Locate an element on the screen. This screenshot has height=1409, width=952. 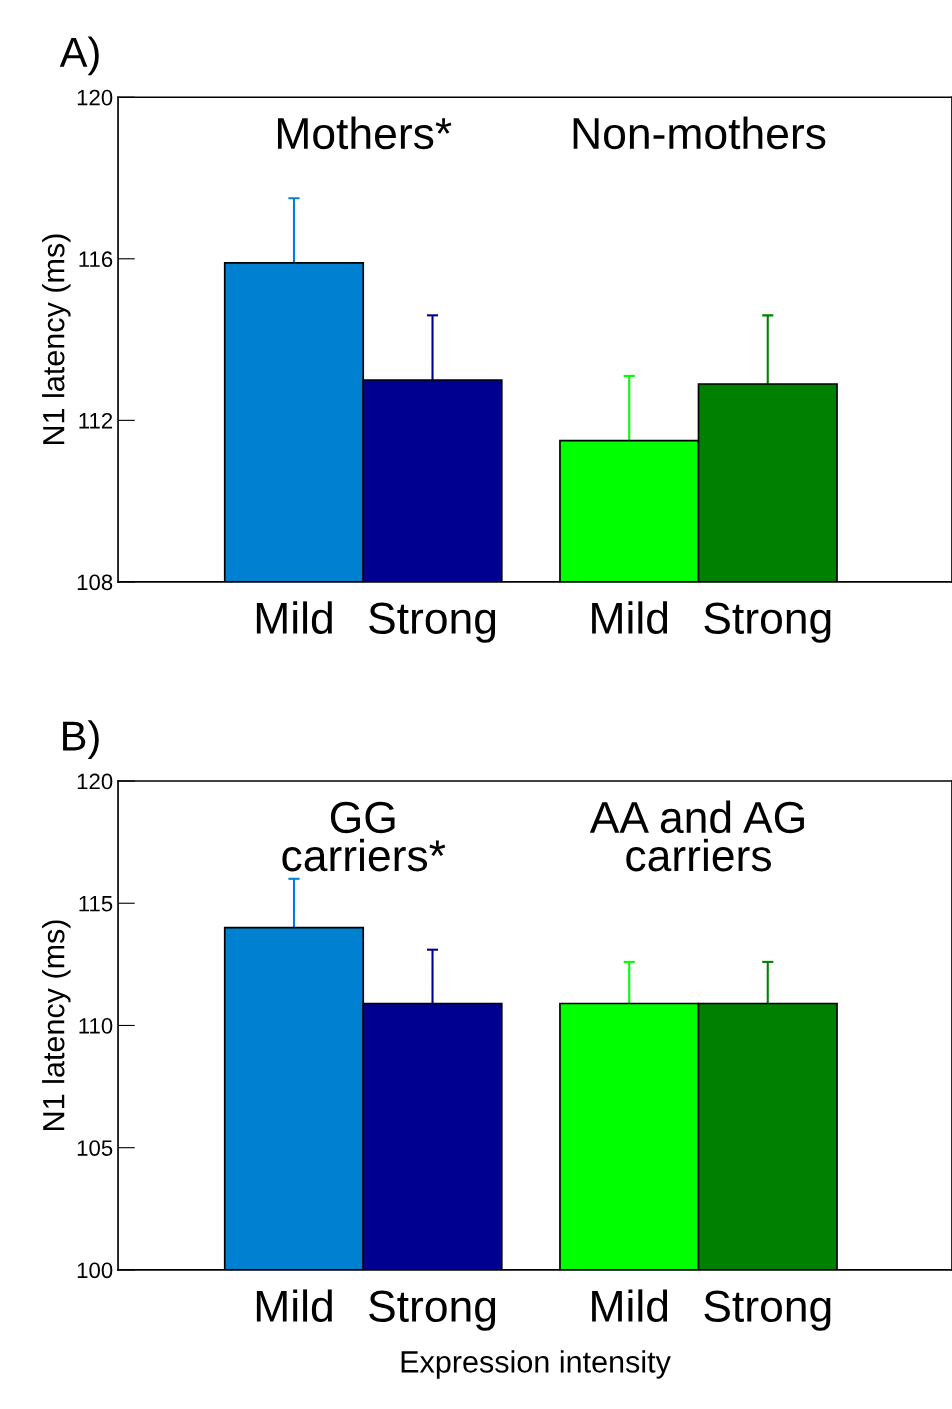
annotation: AA and AG carriers is located at coordinates (696, 836).